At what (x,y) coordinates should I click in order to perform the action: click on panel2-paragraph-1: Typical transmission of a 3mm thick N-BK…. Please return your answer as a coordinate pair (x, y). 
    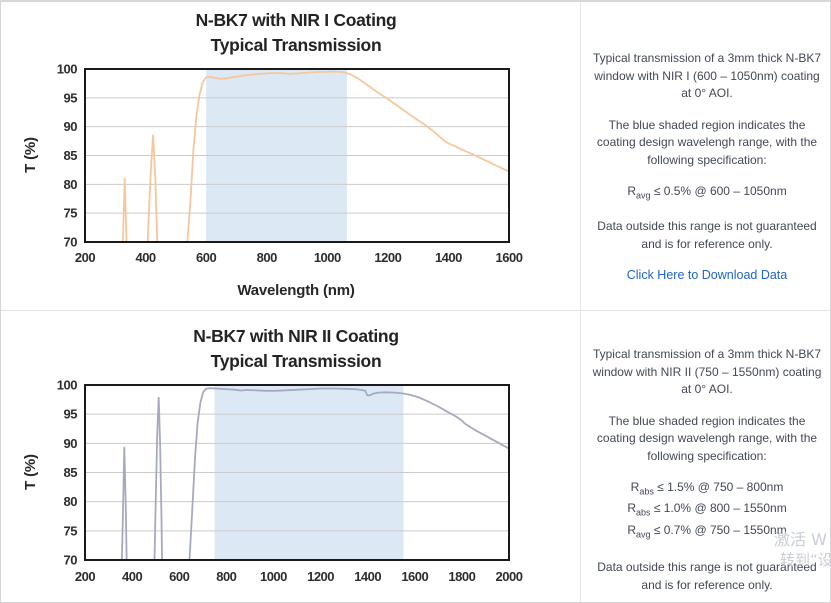
    Looking at the image, I should click on (707, 371).